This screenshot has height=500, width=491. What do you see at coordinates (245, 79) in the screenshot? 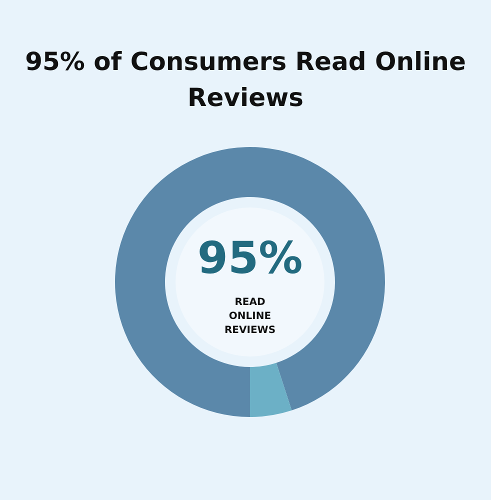
I see `chart-title: 95% of Consumers Read Online Reviews` at bounding box center [245, 79].